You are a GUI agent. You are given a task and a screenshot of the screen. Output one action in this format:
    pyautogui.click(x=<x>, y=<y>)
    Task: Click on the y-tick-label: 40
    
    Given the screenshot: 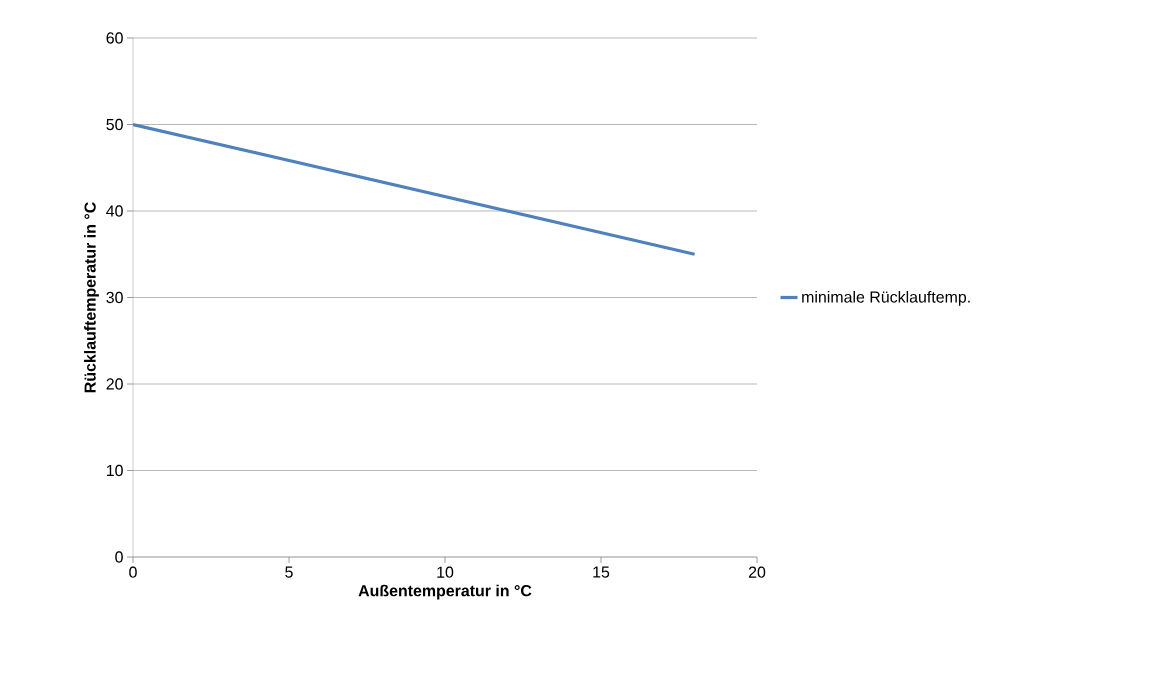 What is the action you would take?
    pyautogui.click(x=114, y=211)
    